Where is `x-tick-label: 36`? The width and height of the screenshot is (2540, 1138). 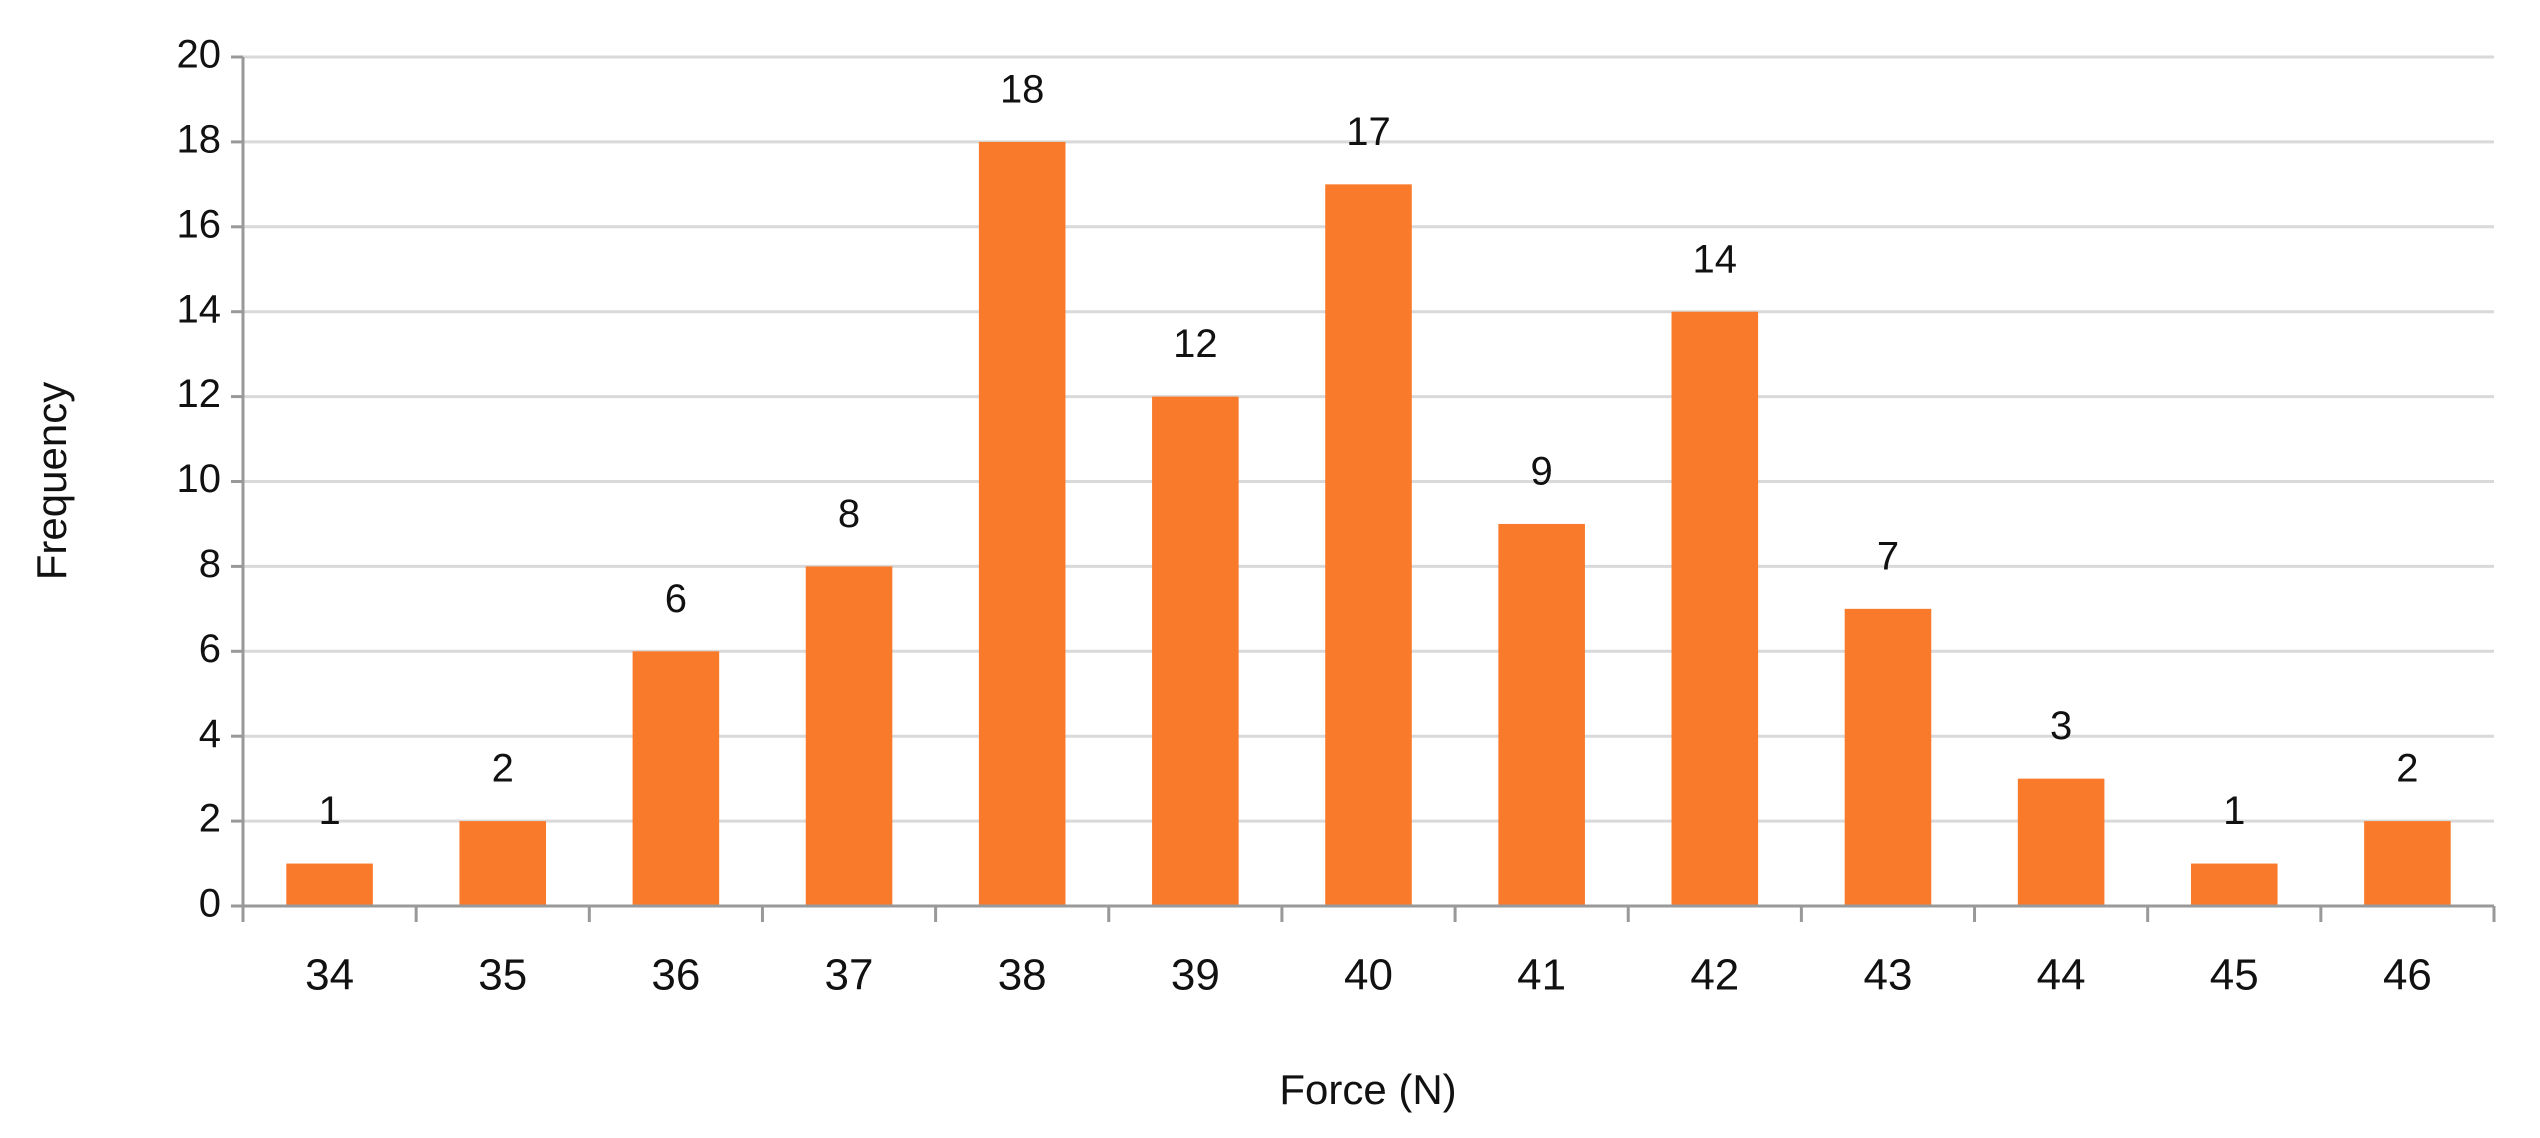 x-tick-label: 36 is located at coordinates (675, 975).